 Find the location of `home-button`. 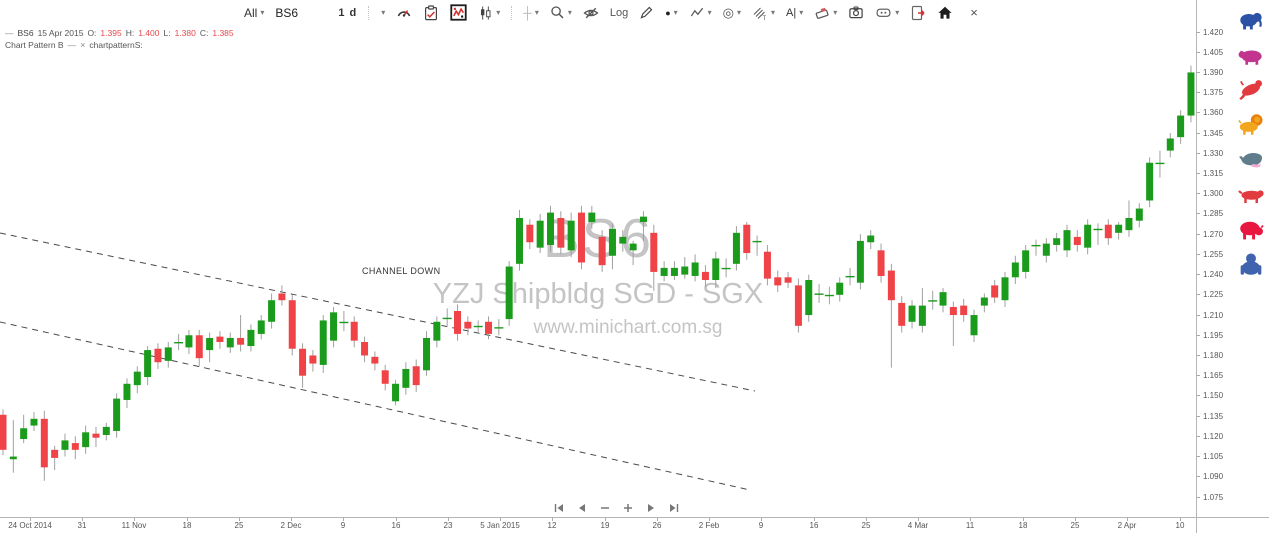

home-button is located at coordinates (945, 12).